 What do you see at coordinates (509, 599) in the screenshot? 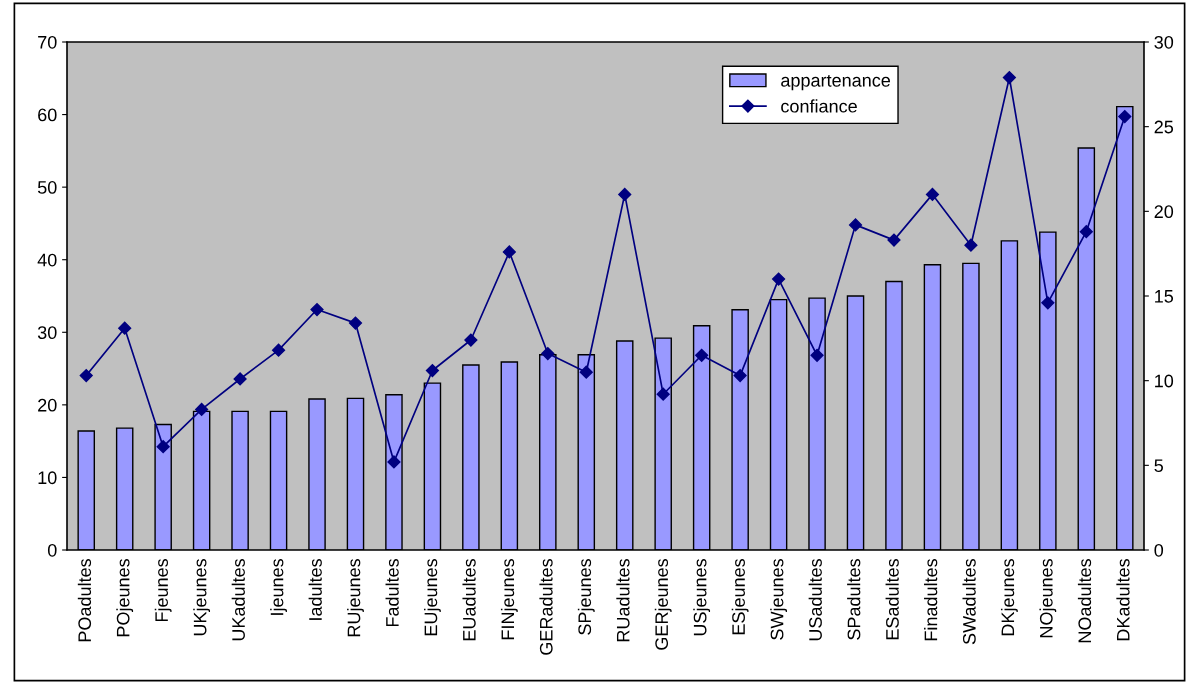
I see `x-tick-label: FINjeunes` at bounding box center [509, 599].